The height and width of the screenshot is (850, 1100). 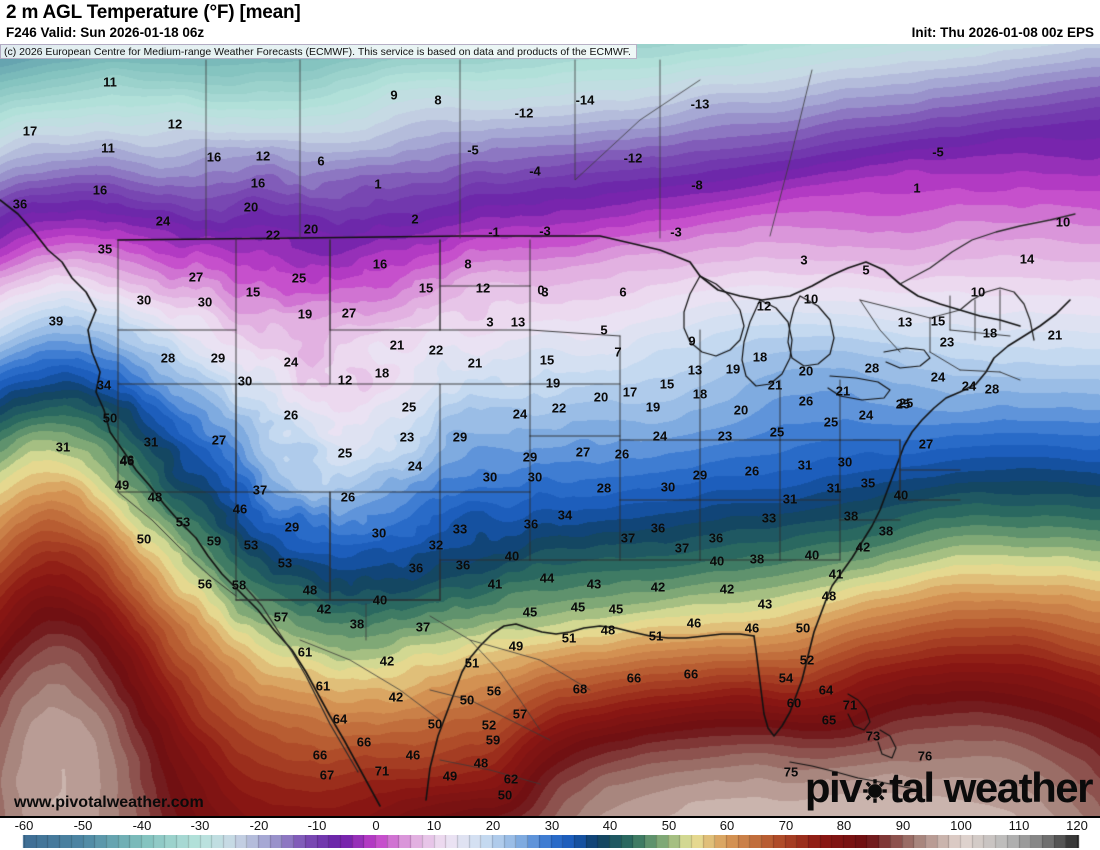 What do you see at coordinates (669, 825) in the screenshot?
I see `colorbar-tick: 50` at bounding box center [669, 825].